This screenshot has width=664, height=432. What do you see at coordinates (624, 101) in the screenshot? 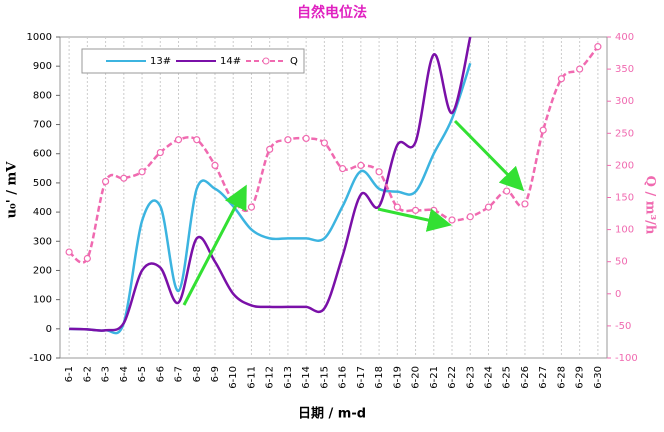
I see `y2-tick-label: 300` at bounding box center [624, 101].